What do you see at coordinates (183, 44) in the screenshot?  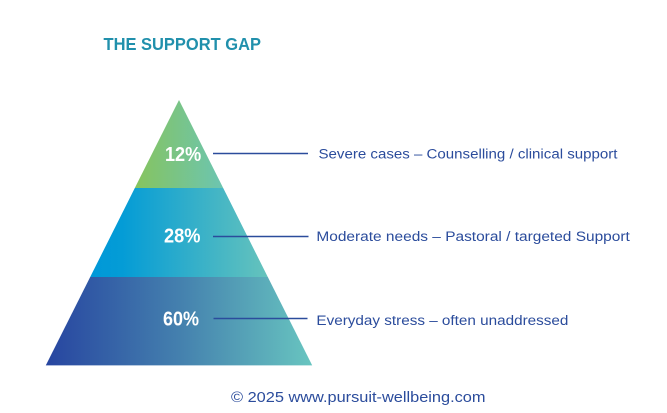 I see `svg-text: THE SUPPORT GAP` at bounding box center [183, 44].